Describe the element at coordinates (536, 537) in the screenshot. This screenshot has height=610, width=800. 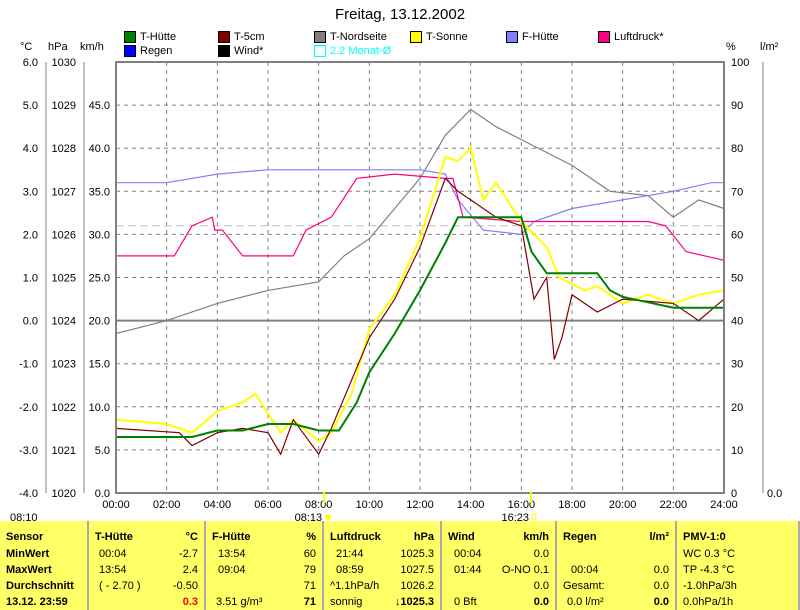
I see `col-unit: km/h` at that location.